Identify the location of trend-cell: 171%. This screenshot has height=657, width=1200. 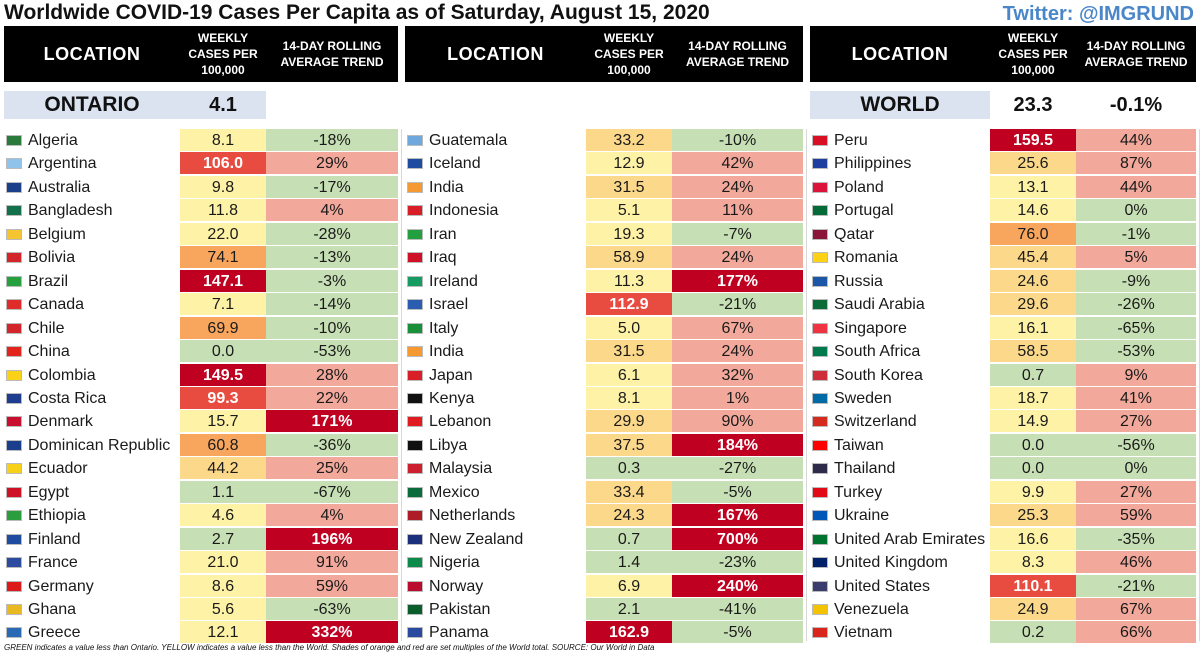
(332, 421).